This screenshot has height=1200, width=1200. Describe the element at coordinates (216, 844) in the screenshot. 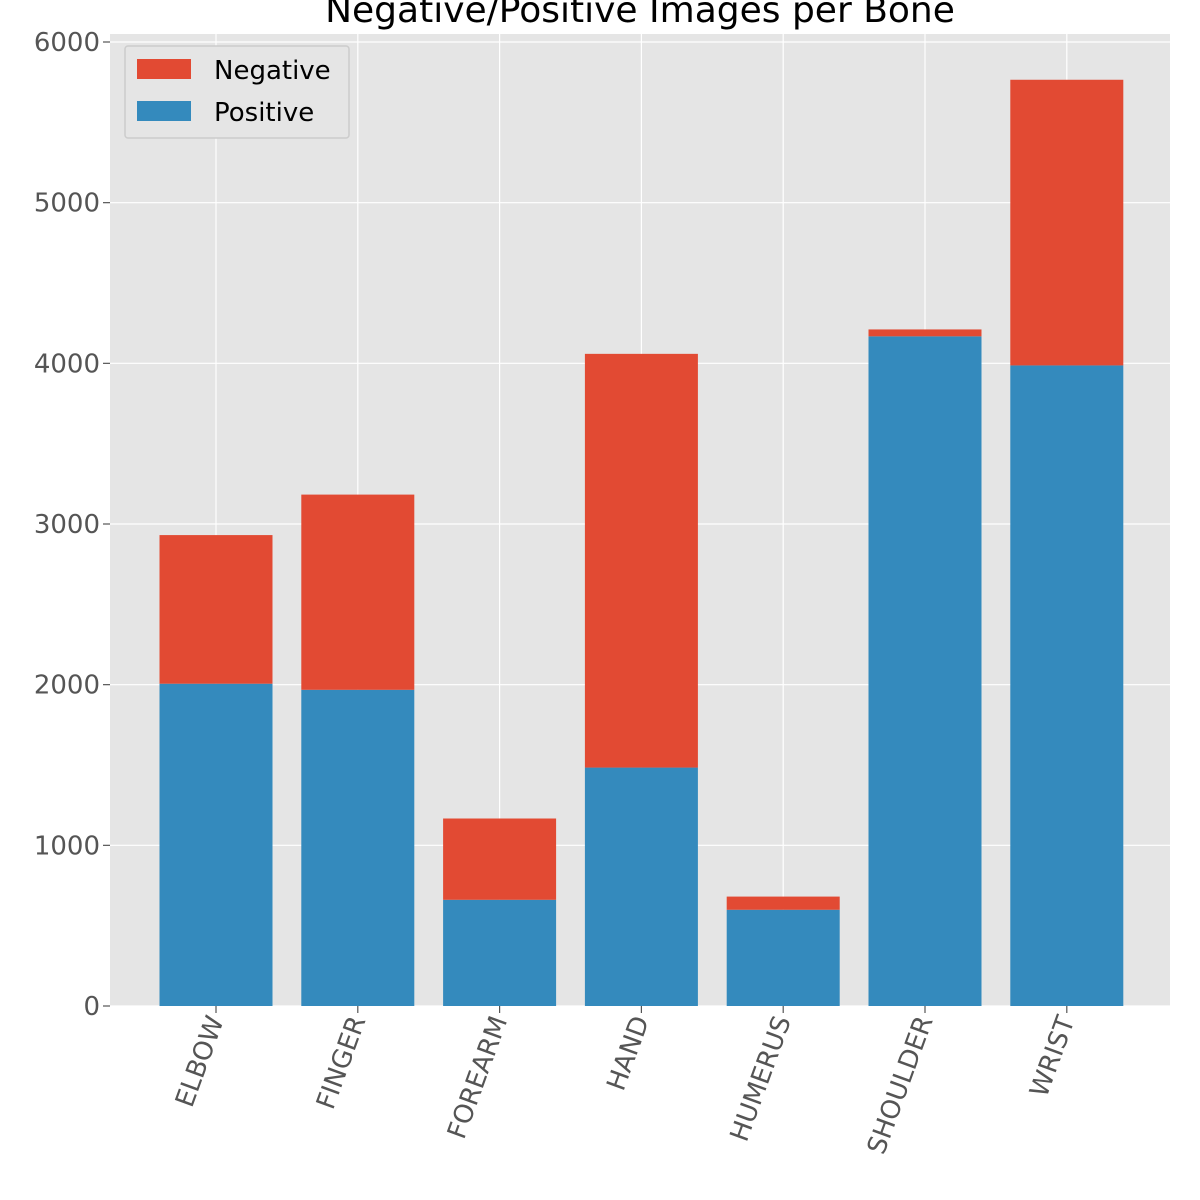

I see `bar-positive-elbow` at that location.